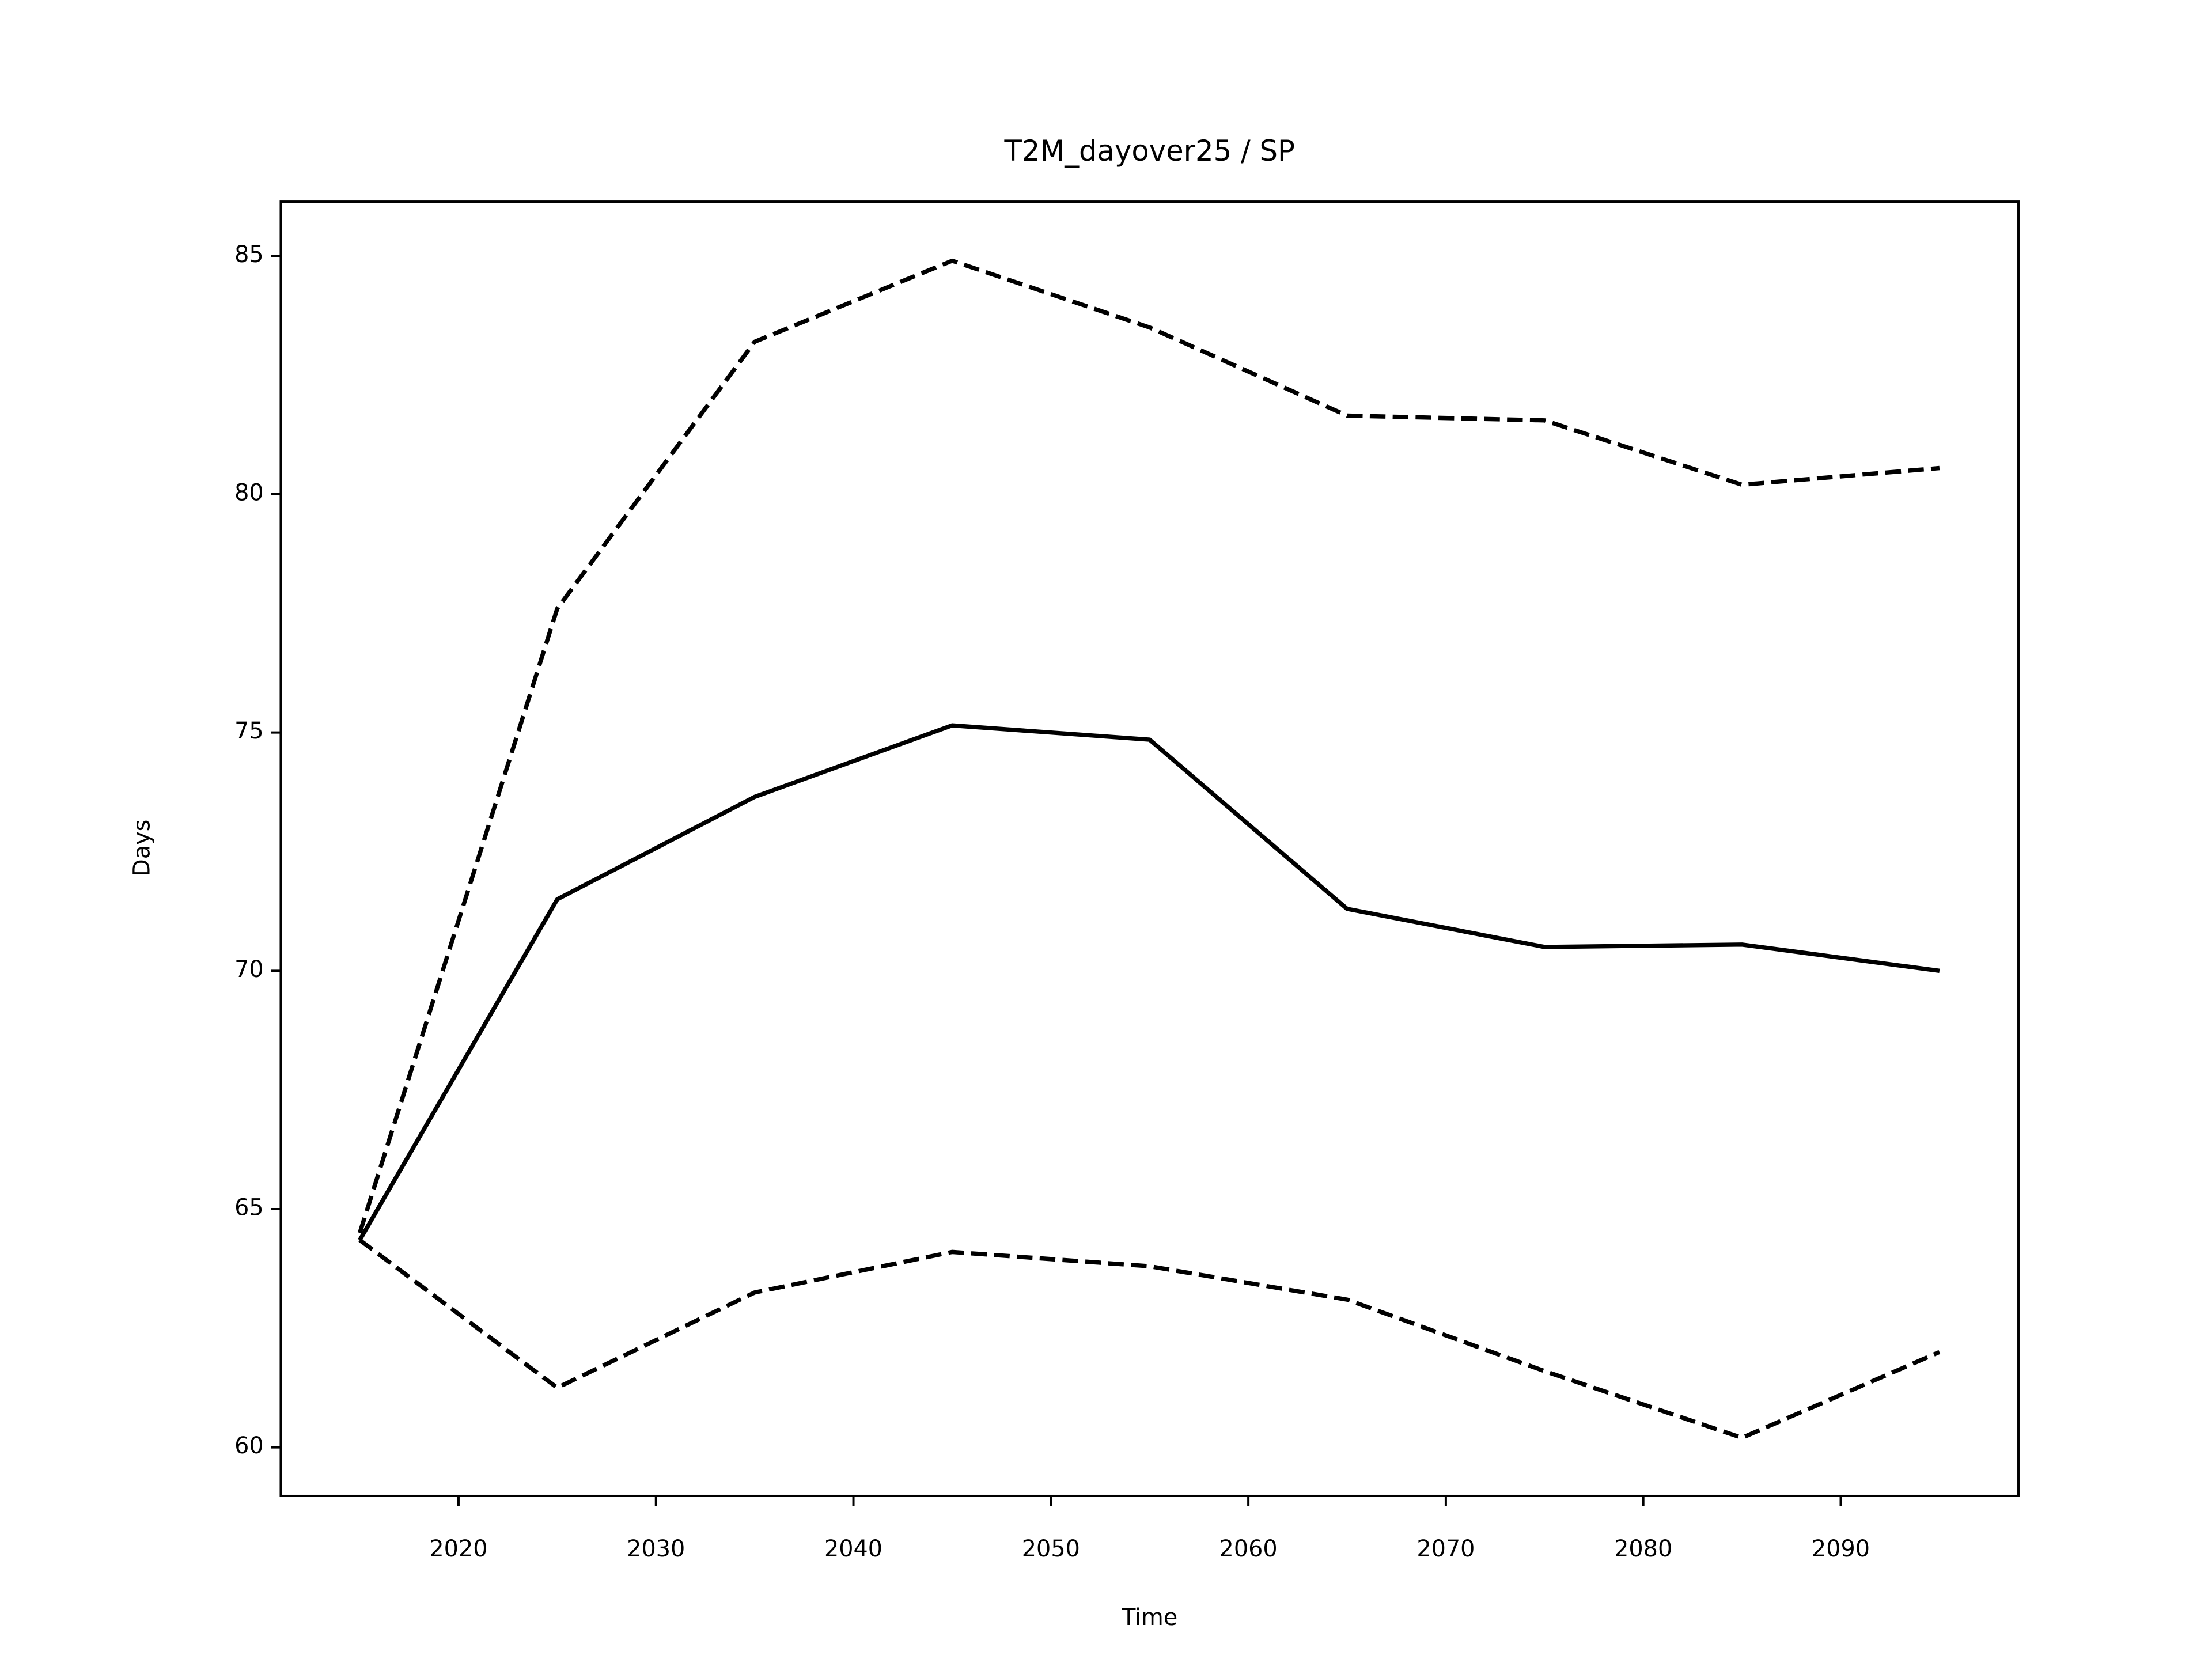 Image resolution: width=2212 pixels, height=1659 pixels. I want to click on y-tick-label: 60, so click(249, 1446).